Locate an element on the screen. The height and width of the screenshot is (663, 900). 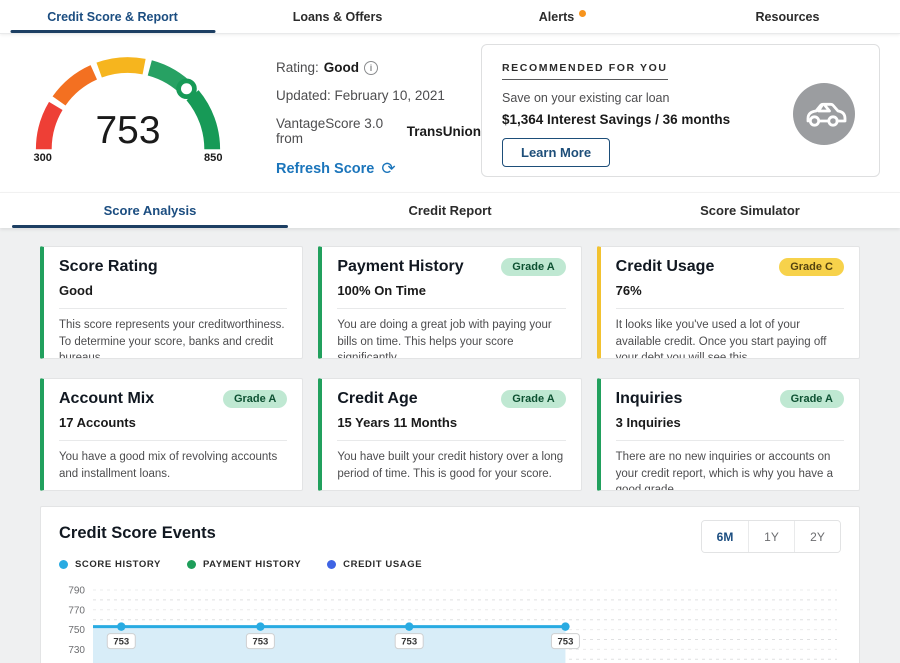
range-button-2y: 2Y is located at coordinates (817, 536).